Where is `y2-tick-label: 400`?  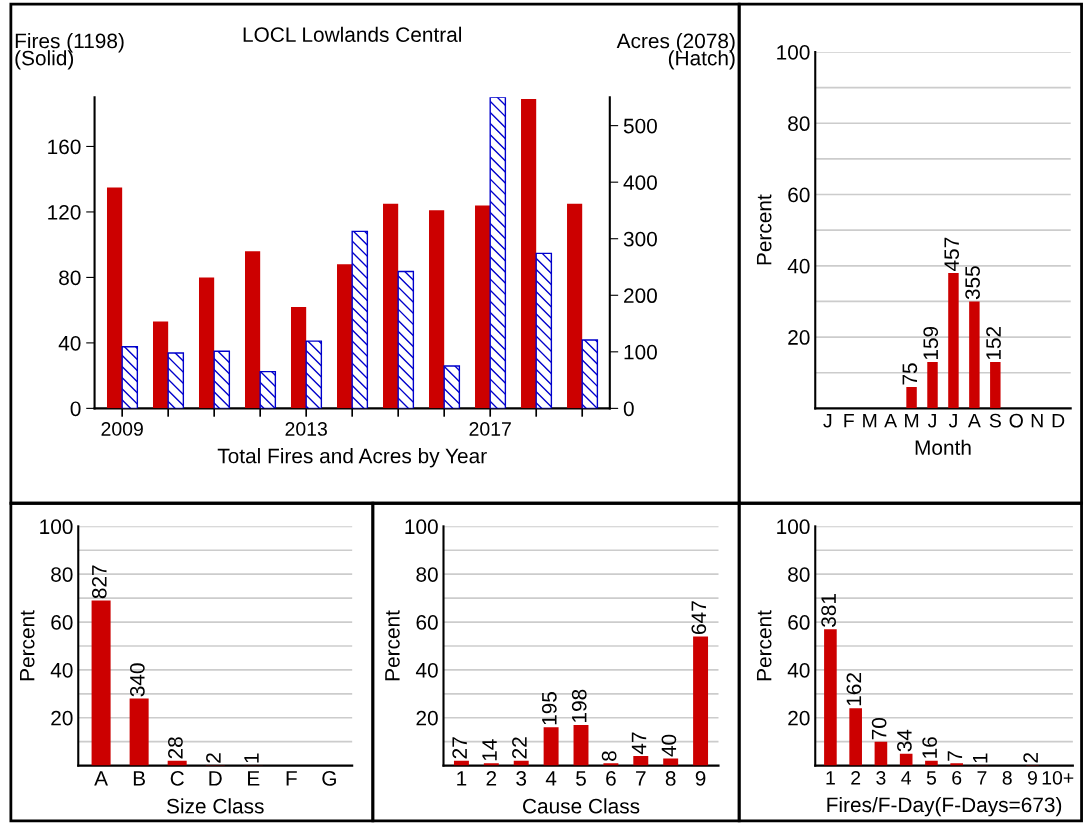
y2-tick-label: 400 is located at coordinates (640, 182).